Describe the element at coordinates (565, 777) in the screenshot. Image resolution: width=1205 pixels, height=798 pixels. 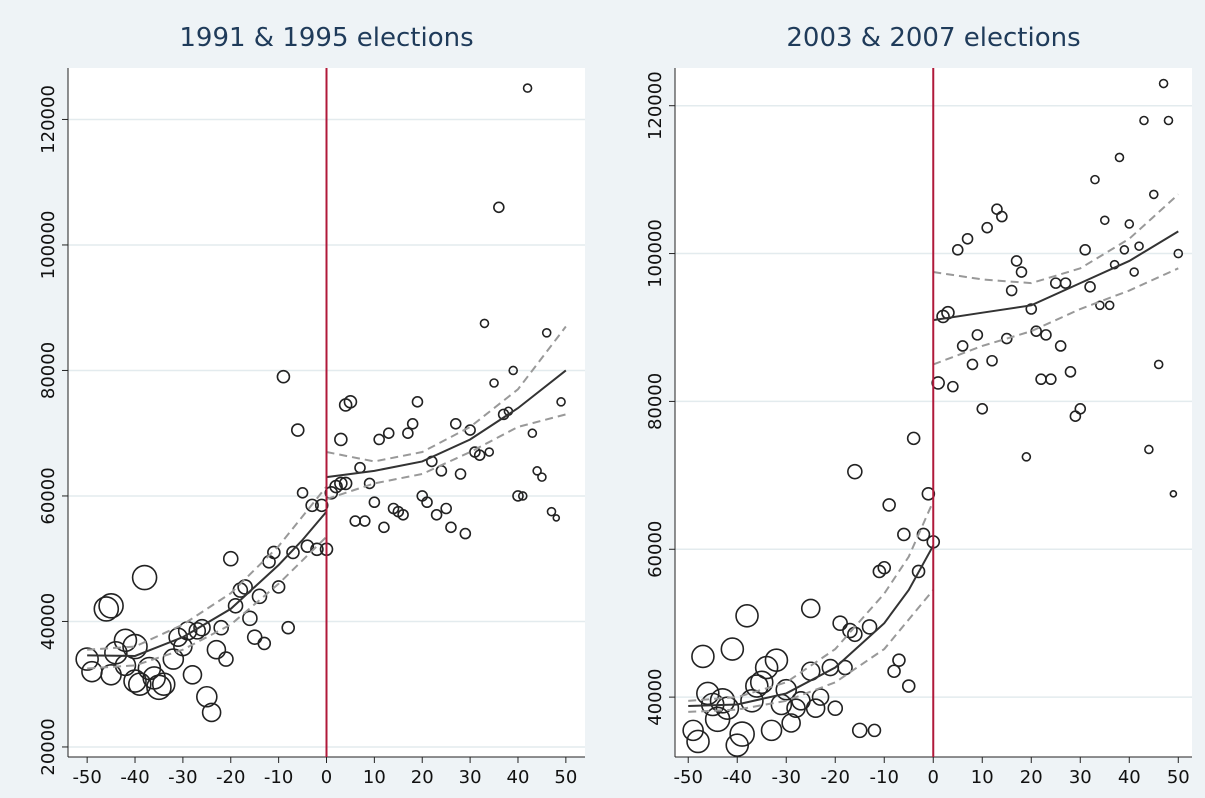
I see `x-tick-label: 50` at that location.